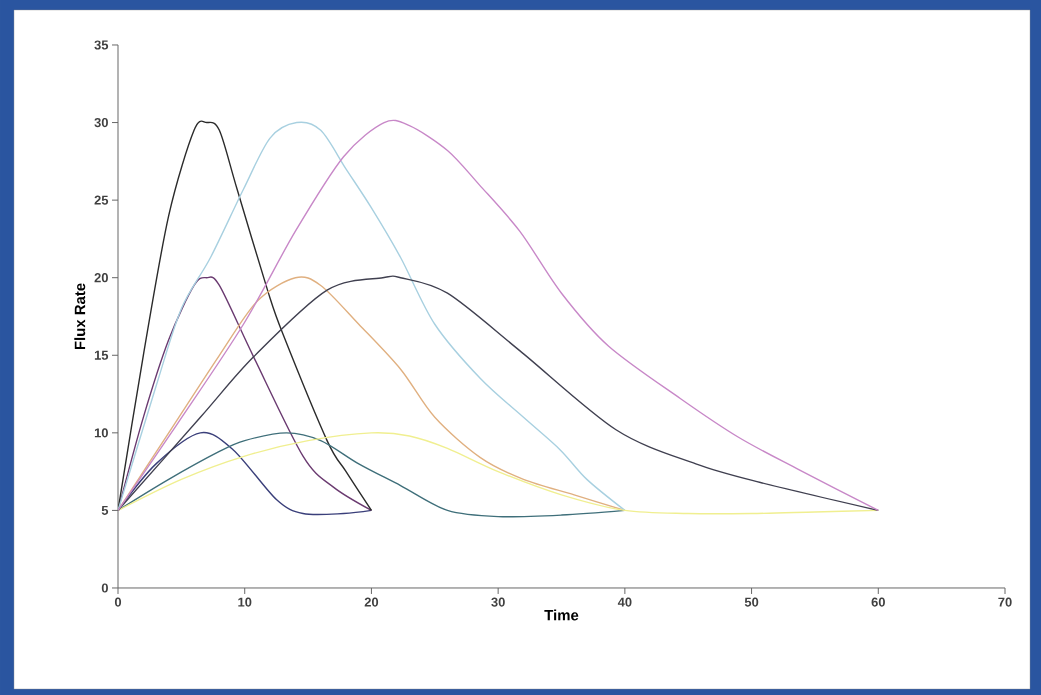 The height and width of the screenshot is (695, 1041). What do you see at coordinates (80, 316) in the screenshot?
I see `y-axis-title: Flux Rate` at bounding box center [80, 316].